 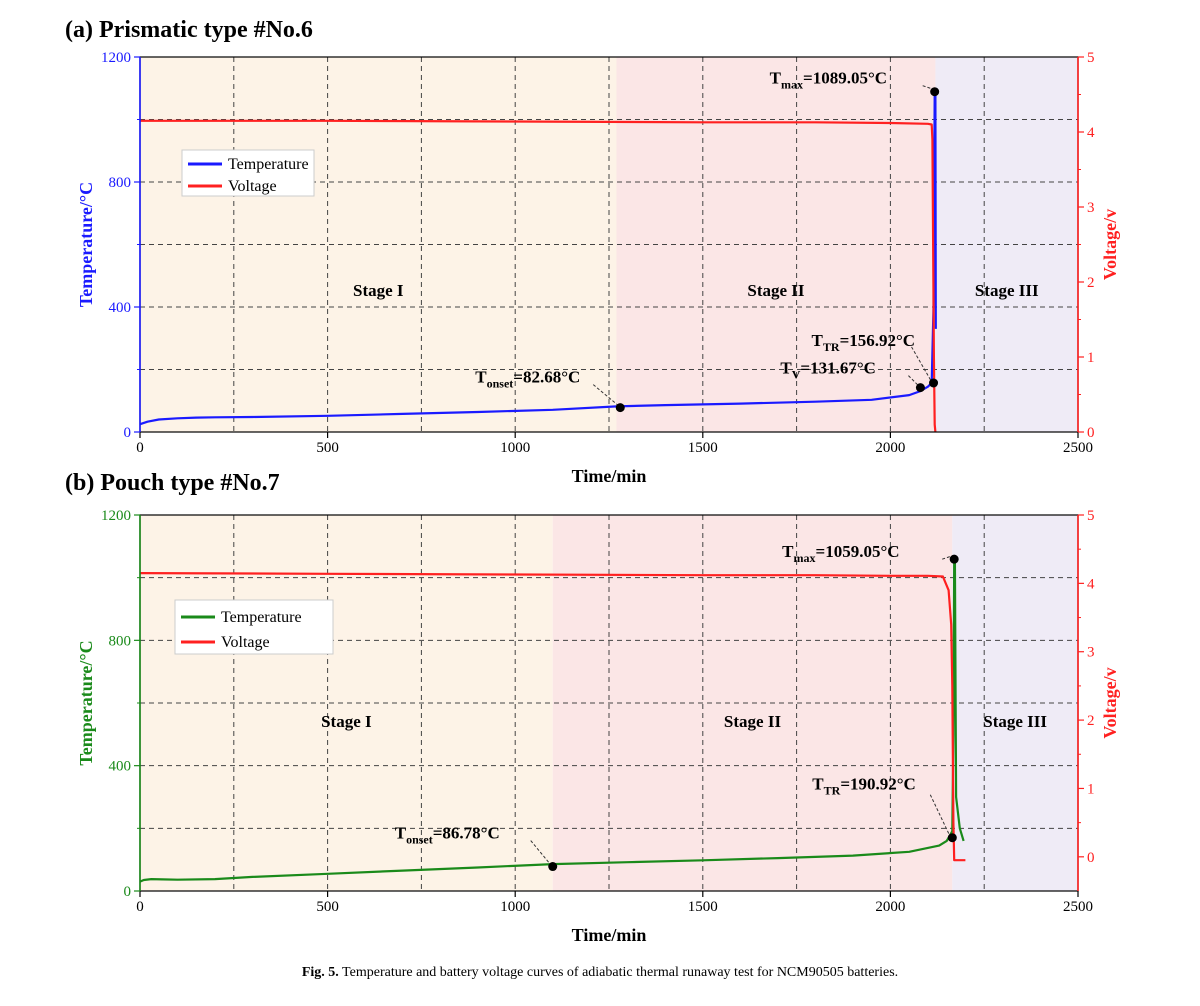 What do you see at coordinates (864, 342) in the screenshot?
I see `annotation-label: TTR=156.92°C` at bounding box center [864, 342].